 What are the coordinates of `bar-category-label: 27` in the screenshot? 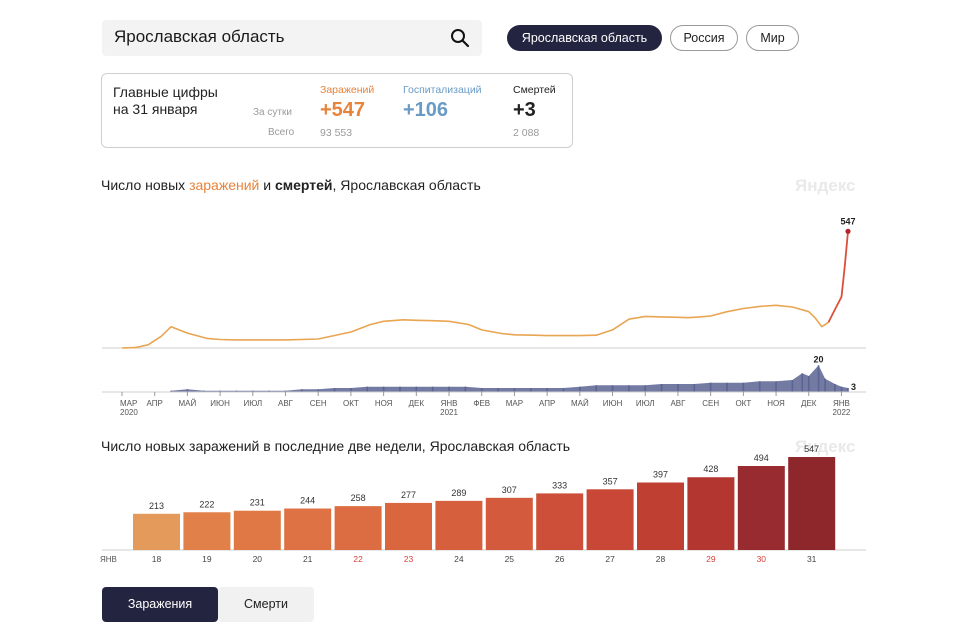 It's located at (610, 559).